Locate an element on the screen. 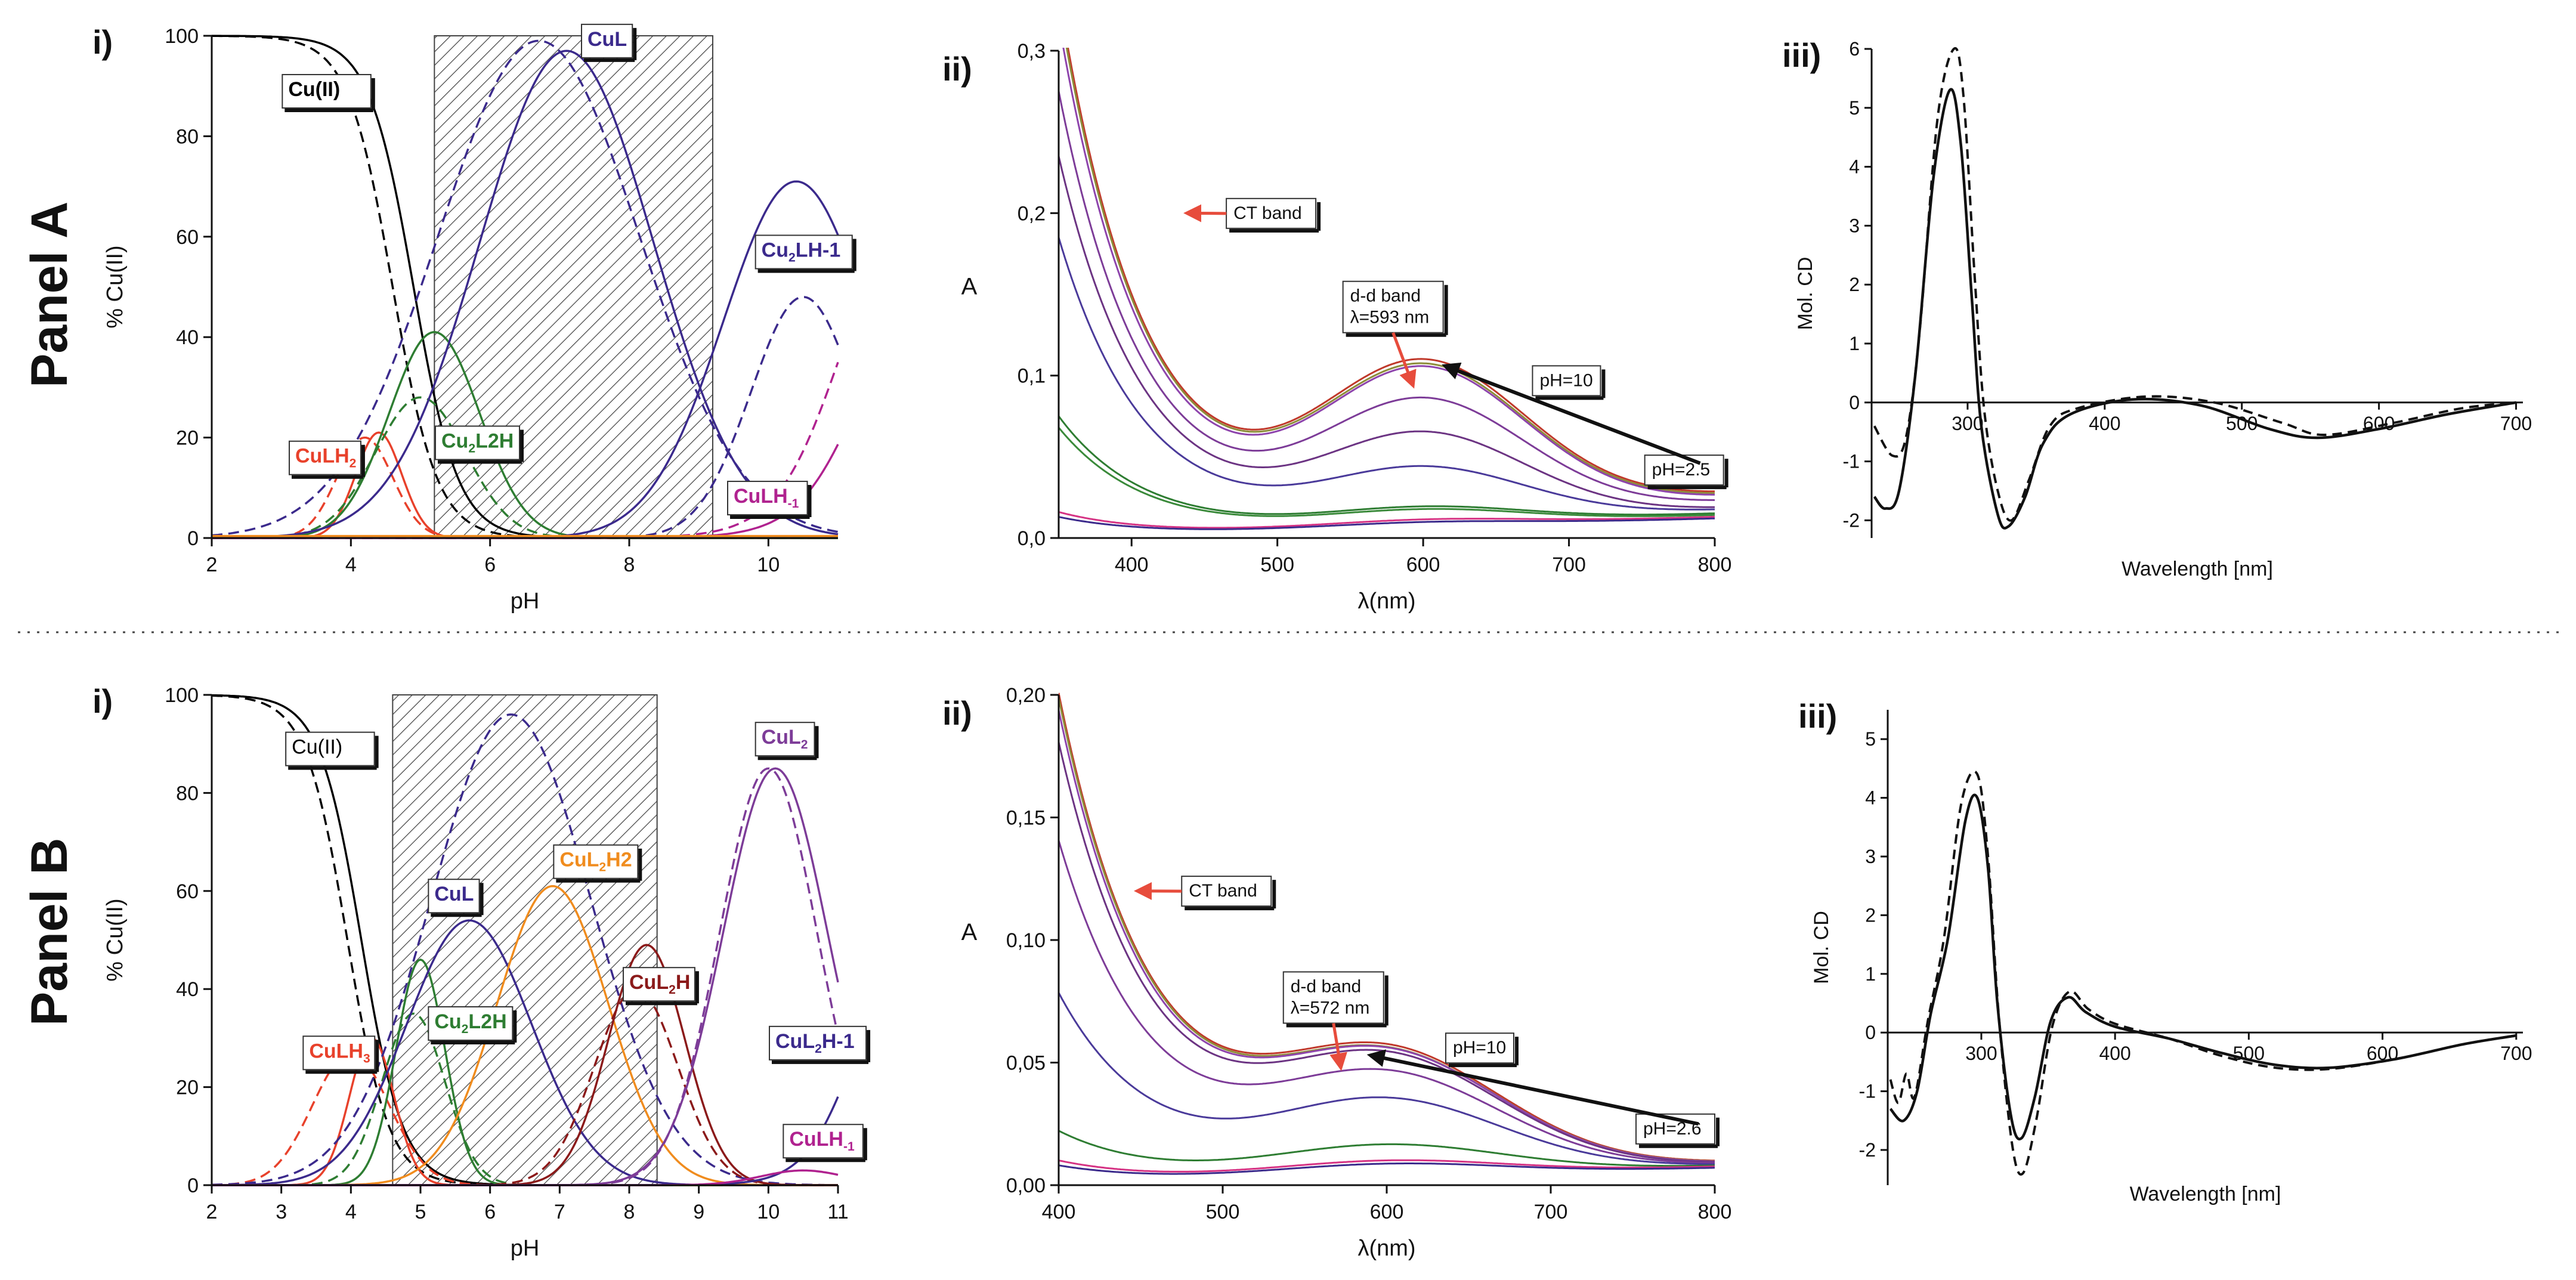 This screenshot has height=1280, width=2576. y-tick-label: 4 is located at coordinates (1870, 798).